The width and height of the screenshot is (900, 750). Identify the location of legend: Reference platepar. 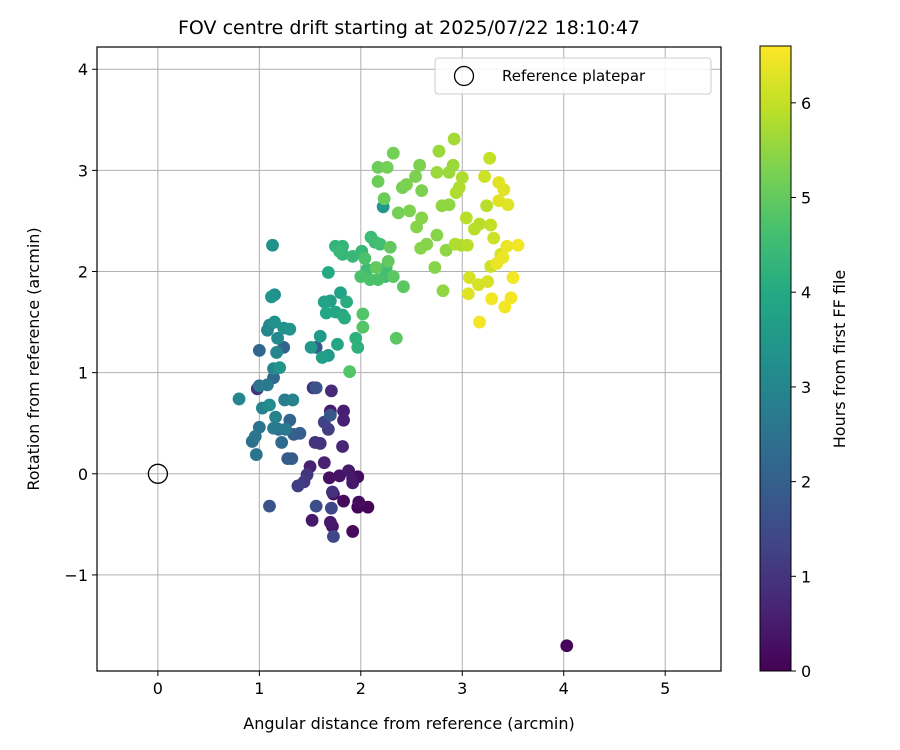
(573, 76).